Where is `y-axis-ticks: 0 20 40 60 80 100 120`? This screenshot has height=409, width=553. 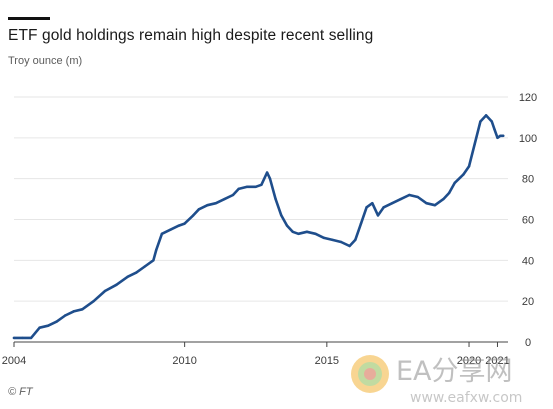
y-axis-ticks: 0 20 40 60 80 100 120 is located at coordinates (528, 220).